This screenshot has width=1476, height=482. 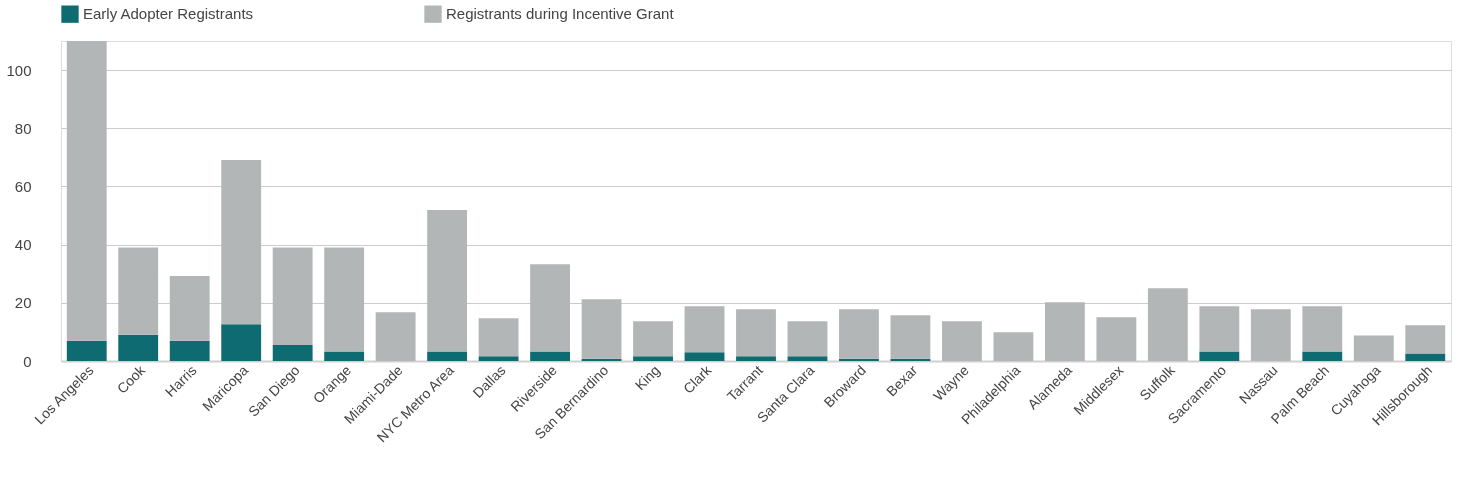 I want to click on y-tick-label: 40, so click(x=23, y=245).